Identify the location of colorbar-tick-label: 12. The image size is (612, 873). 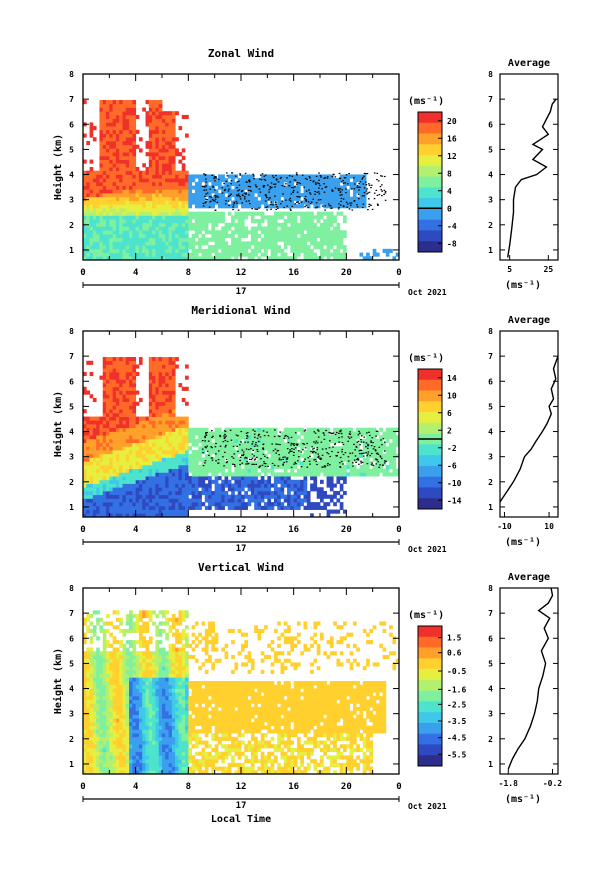
(452, 156).